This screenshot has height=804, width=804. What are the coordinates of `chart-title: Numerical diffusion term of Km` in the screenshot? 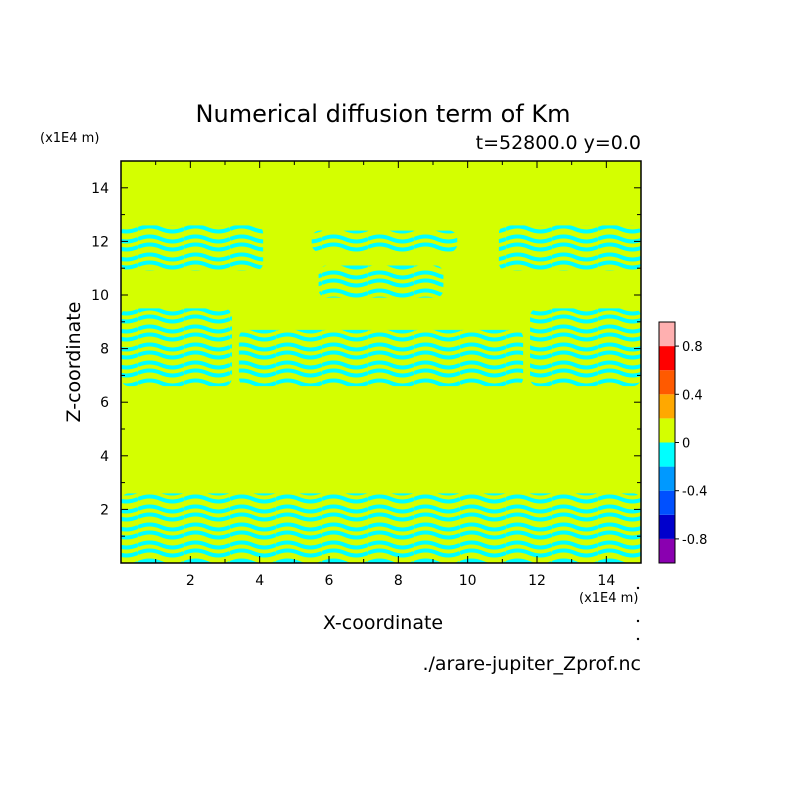 It's located at (383, 114).